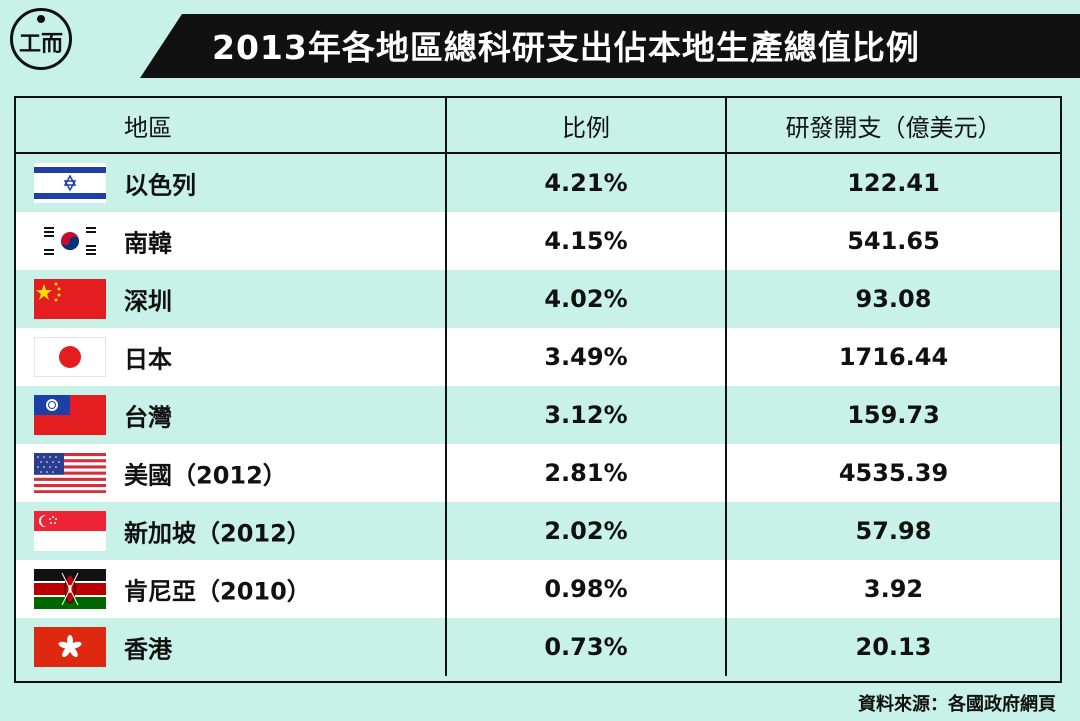 This screenshot has height=721, width=1080. I want to click on spending-value: 20.13, so click(893, 647).